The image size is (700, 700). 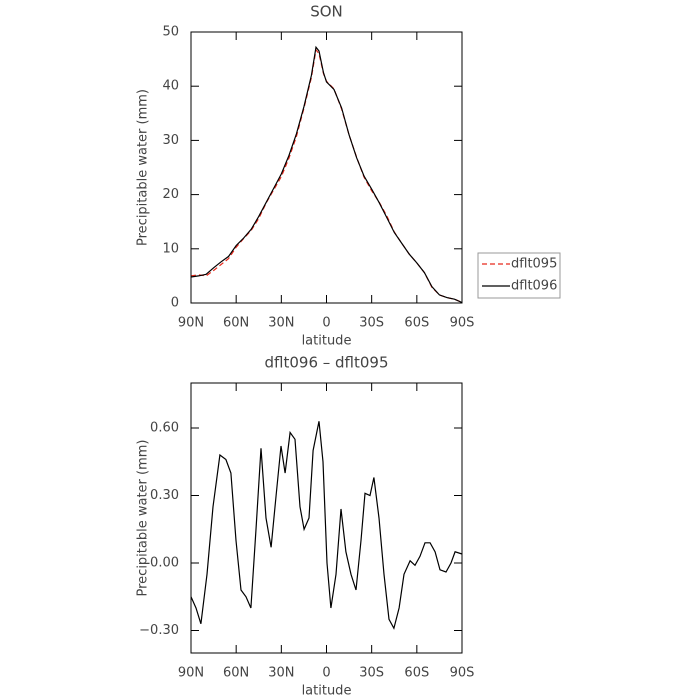 I want to click on y-tick-label: 0.60, so click(x=164, y=428).